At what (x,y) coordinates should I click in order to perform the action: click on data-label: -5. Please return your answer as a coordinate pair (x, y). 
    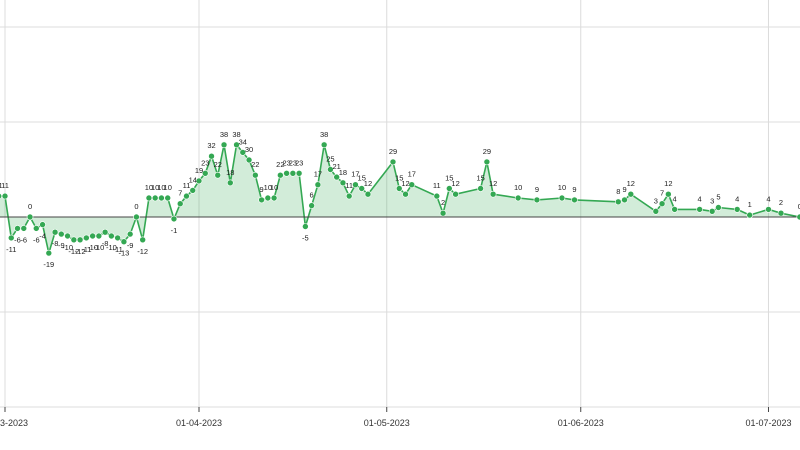
    Looking at the image, I should click on (305, 238).